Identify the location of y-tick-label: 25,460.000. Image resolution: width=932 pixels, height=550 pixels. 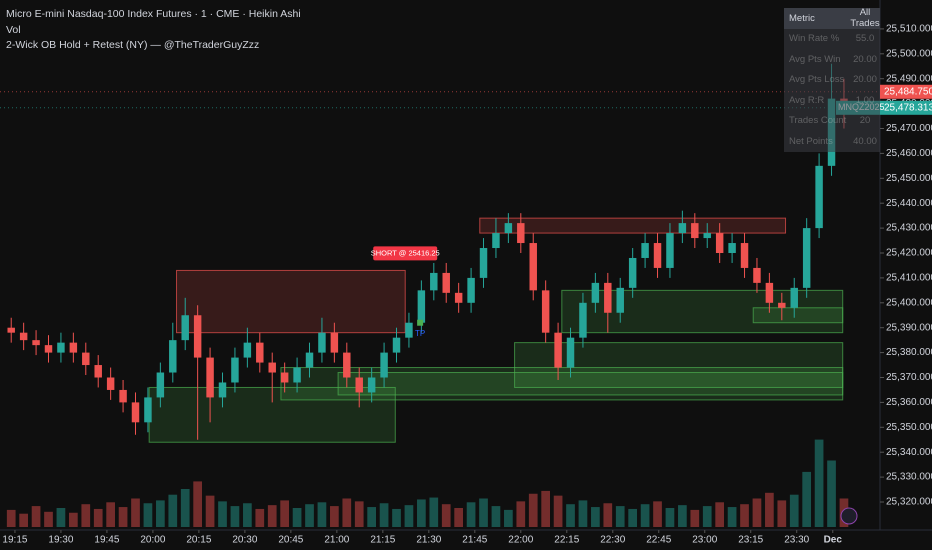
(909, 153).